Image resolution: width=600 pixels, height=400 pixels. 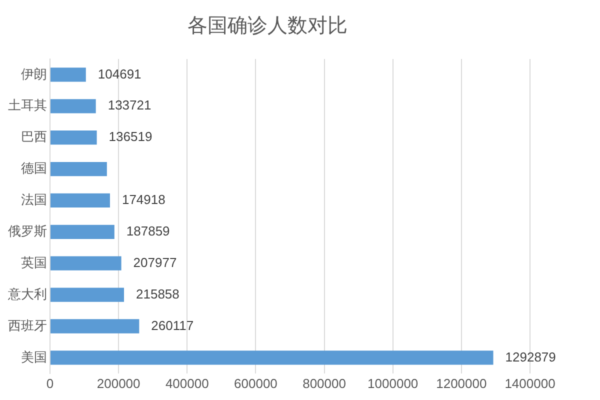 I want to click on y-tick-label: 俄罗斯, so click(x=27, y=231).